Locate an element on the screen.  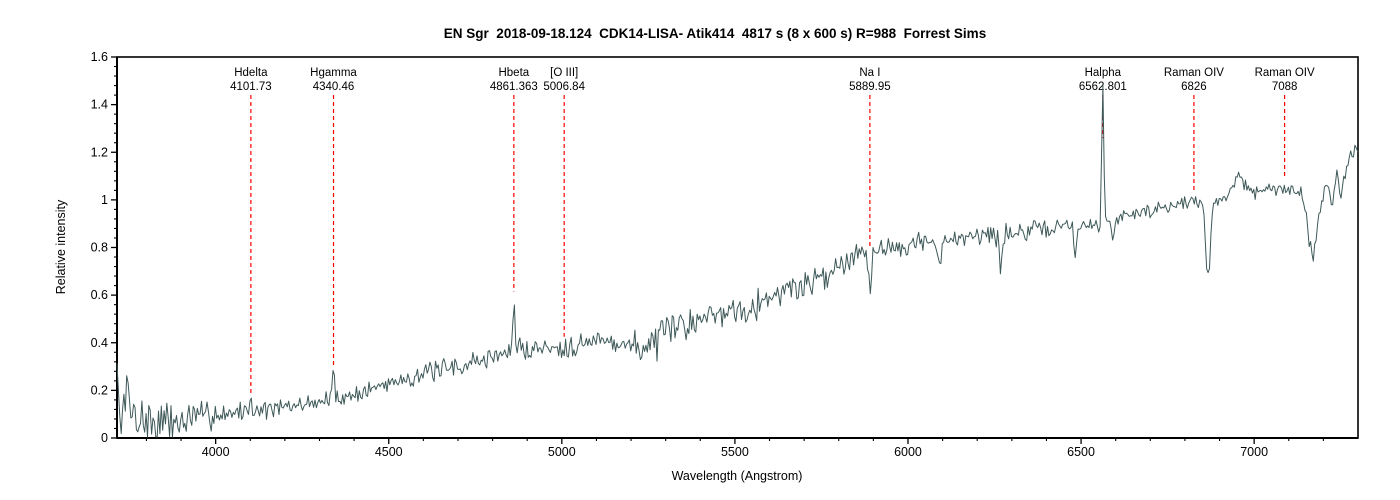
x-tick-label: 5500 is located at coordinates (735, 452).